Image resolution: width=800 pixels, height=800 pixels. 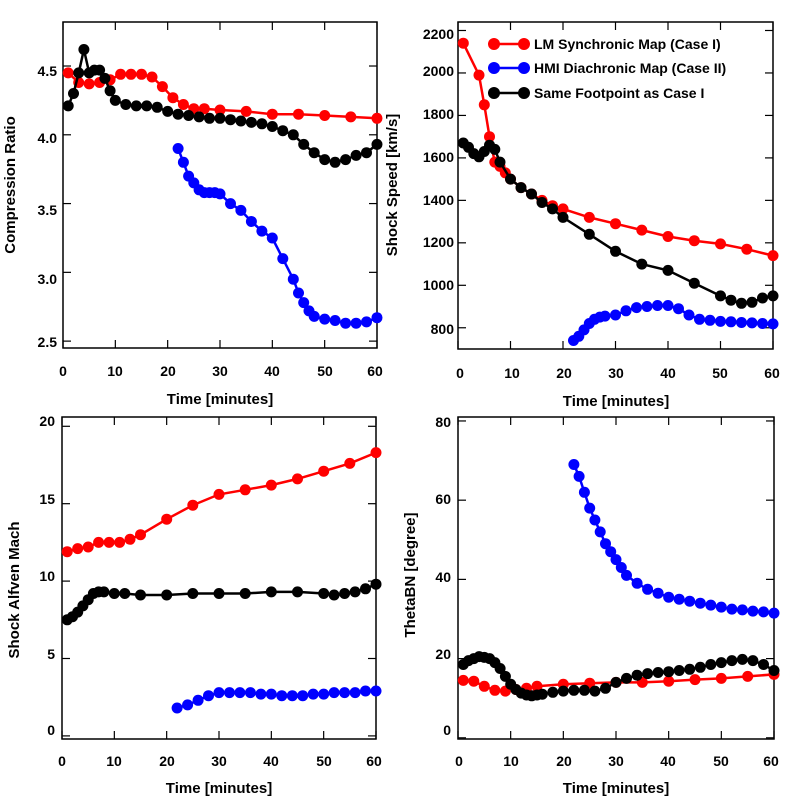 I want to click on y-tick-label: 1600, so click(x=438, y=157).